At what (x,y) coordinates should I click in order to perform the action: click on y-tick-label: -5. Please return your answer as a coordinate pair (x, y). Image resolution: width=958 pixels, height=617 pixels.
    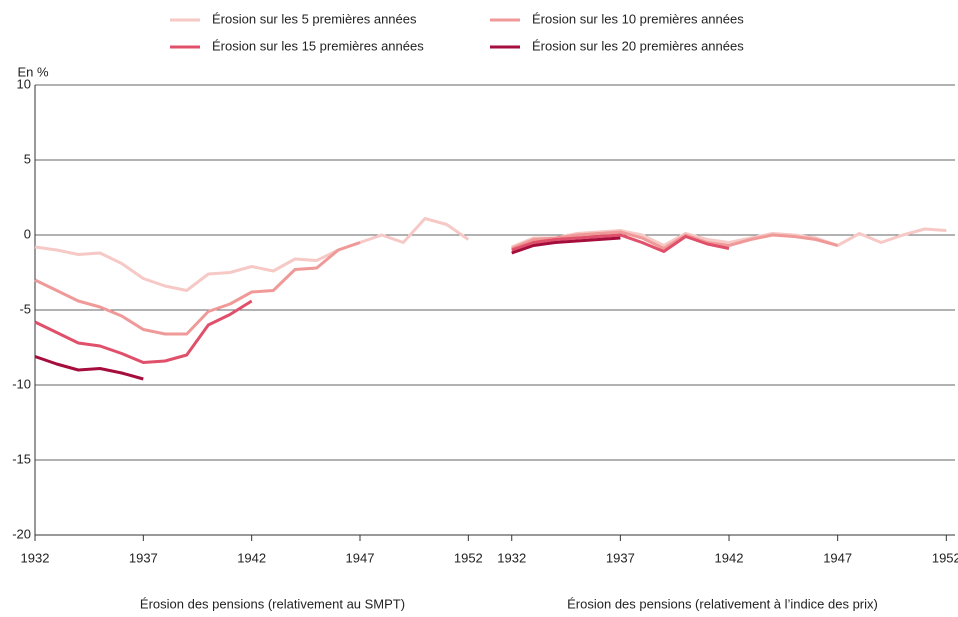
    Looking at the image, I should click on (25, 308).